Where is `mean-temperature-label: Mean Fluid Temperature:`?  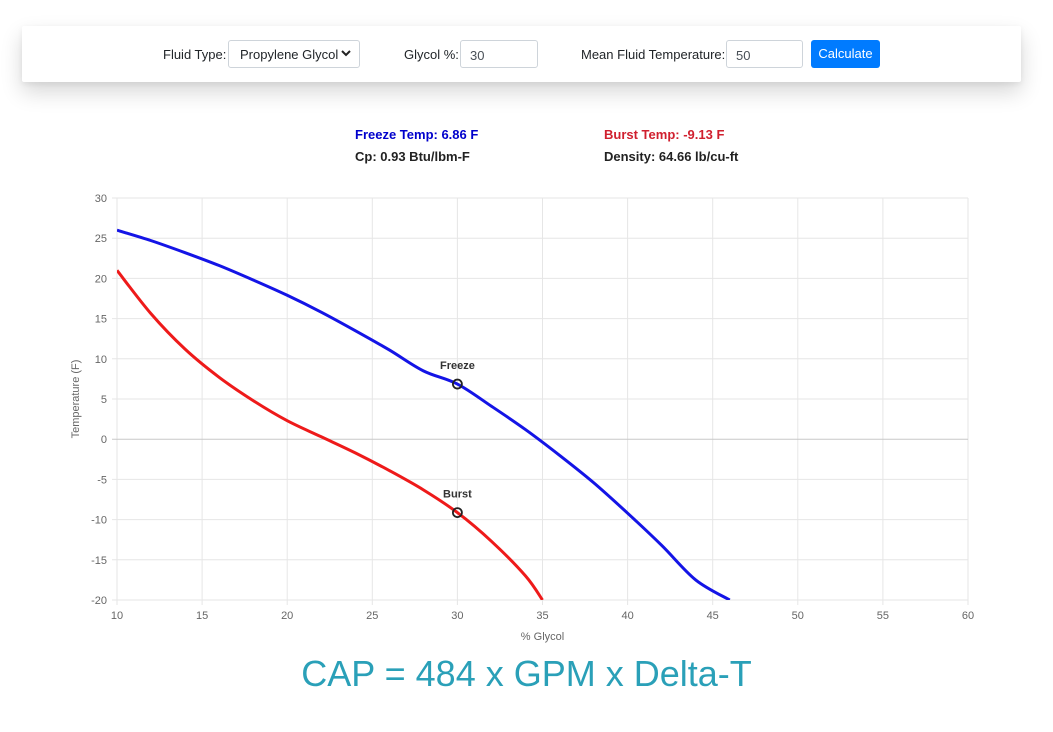
mean-temperature-label: Mean Fluid Temperature: is located at coordinates (653, 54).